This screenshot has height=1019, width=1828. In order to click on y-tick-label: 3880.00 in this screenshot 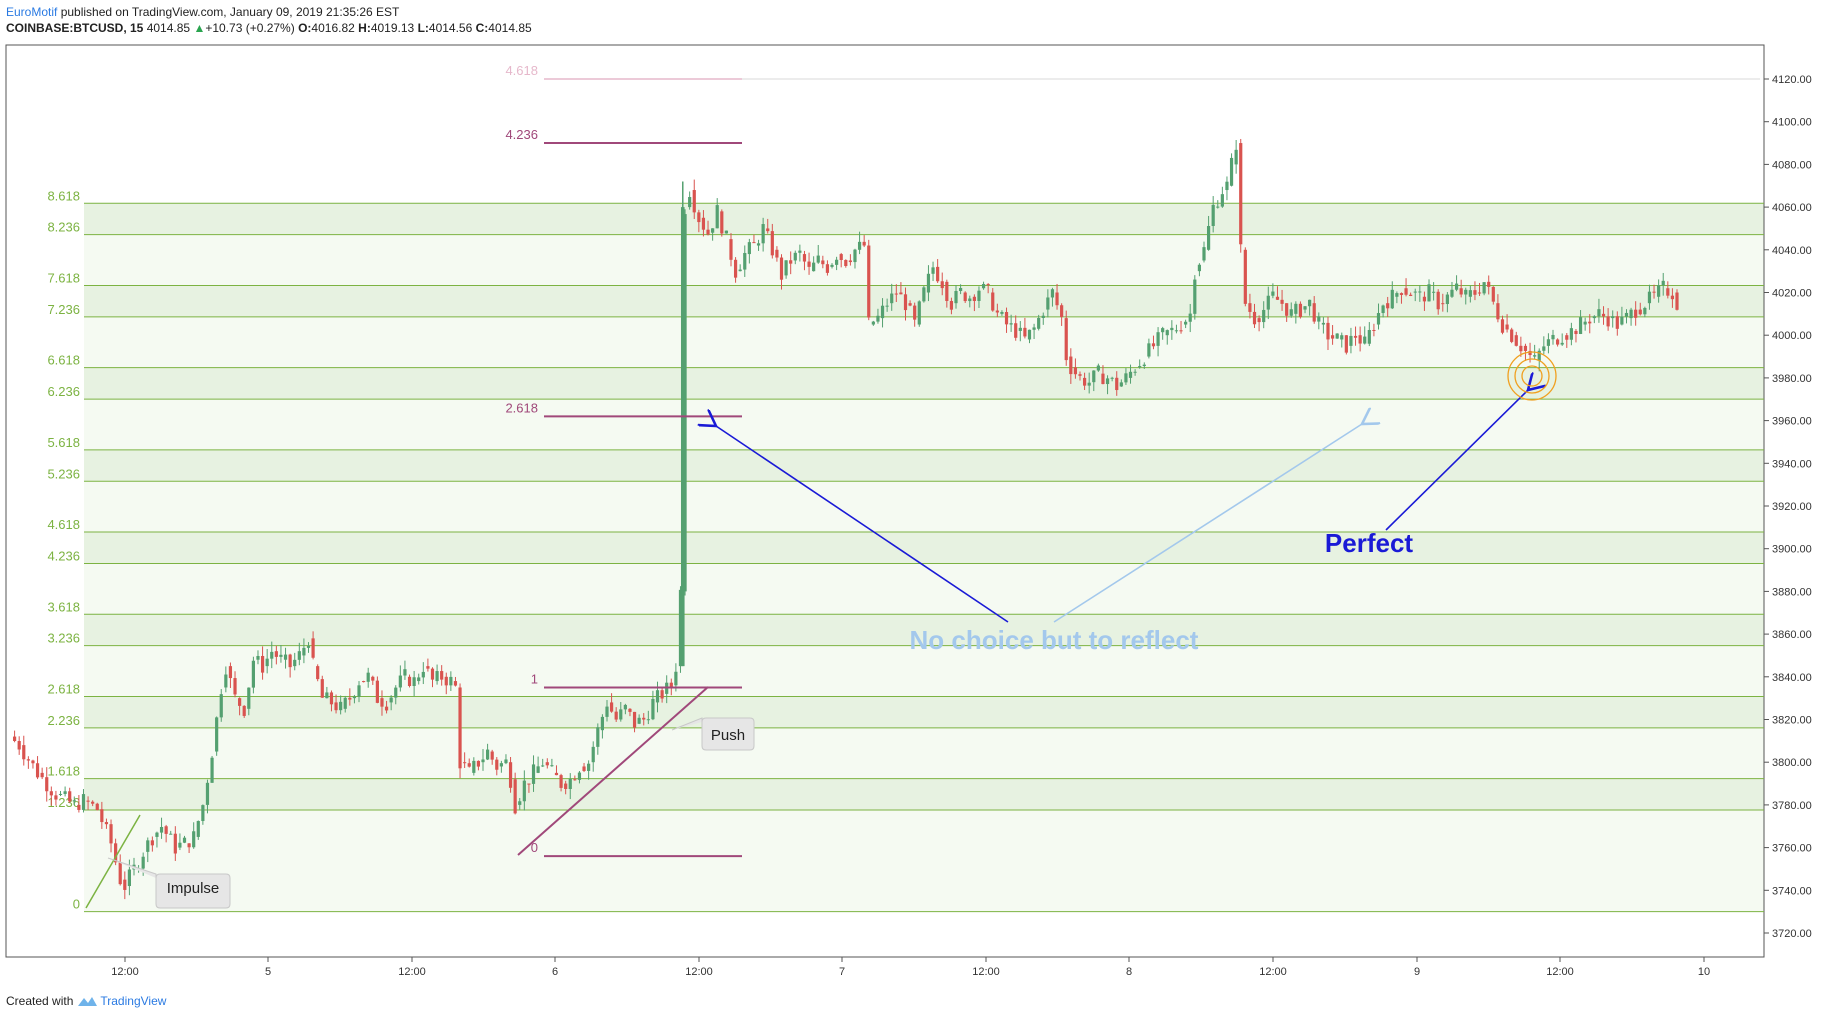, I will do `click(1792, 592)`.